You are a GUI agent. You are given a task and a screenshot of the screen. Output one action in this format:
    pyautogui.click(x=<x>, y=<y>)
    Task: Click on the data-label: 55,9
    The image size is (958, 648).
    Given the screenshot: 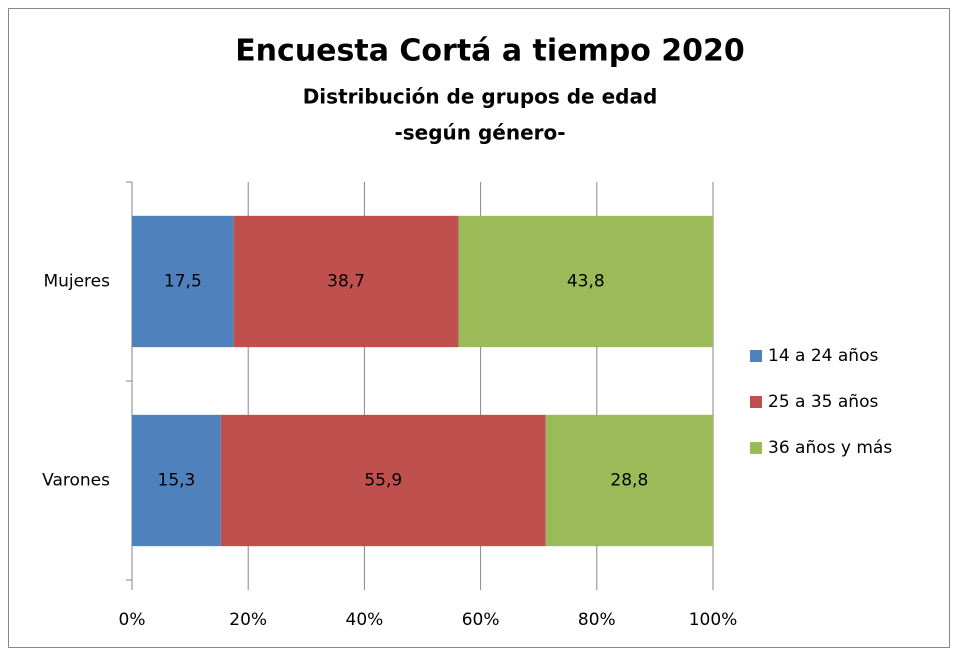 What is the action you would take?
    pyautogui.click(x=383, y=481)
    